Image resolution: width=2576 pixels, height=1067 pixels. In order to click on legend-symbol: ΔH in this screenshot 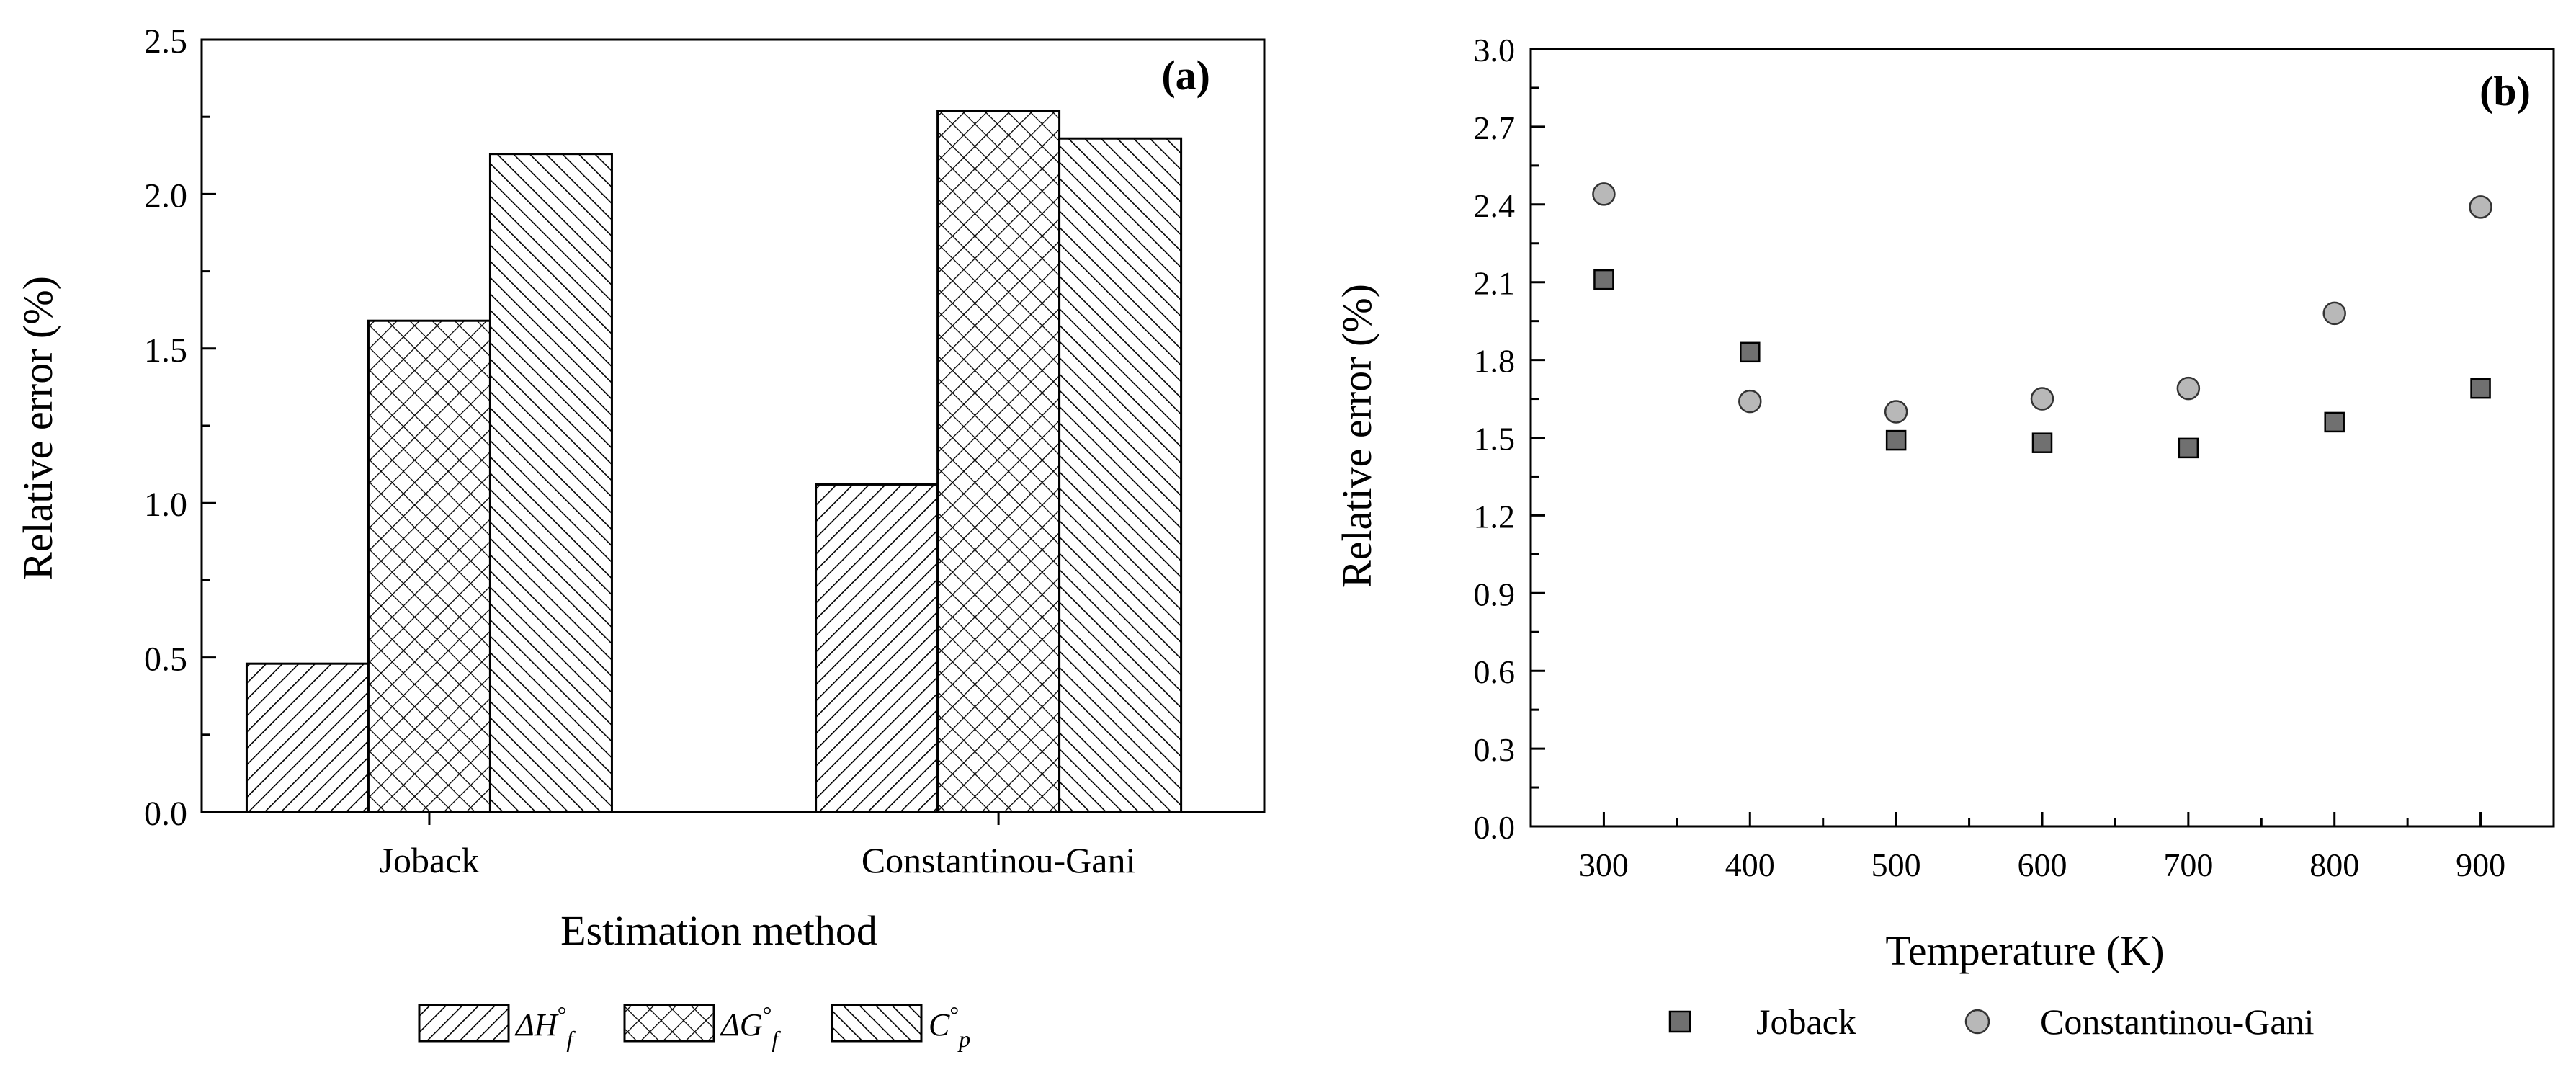, I will do `click(536, 1025)`.